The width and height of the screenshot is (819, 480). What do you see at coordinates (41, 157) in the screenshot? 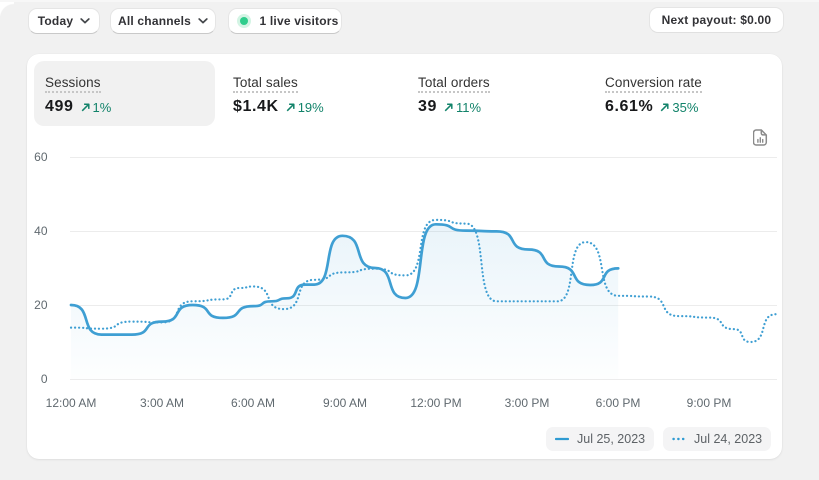
I see `svg-text: 60` at bounding box center [41, 157].